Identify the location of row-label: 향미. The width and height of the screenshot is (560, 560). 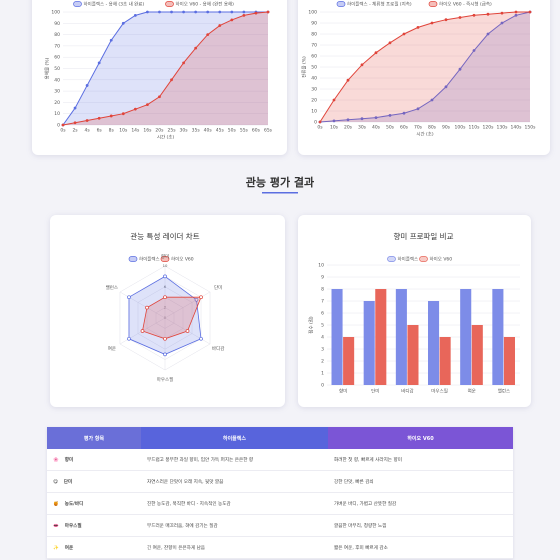
(69, 460).